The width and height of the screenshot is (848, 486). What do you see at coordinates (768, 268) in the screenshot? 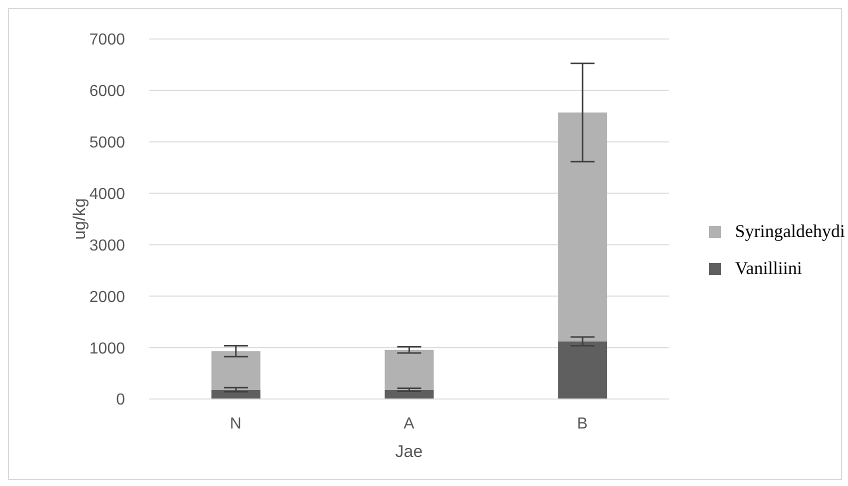
I see `legend-label: Vanilliini` at bounding box center [768, 268].